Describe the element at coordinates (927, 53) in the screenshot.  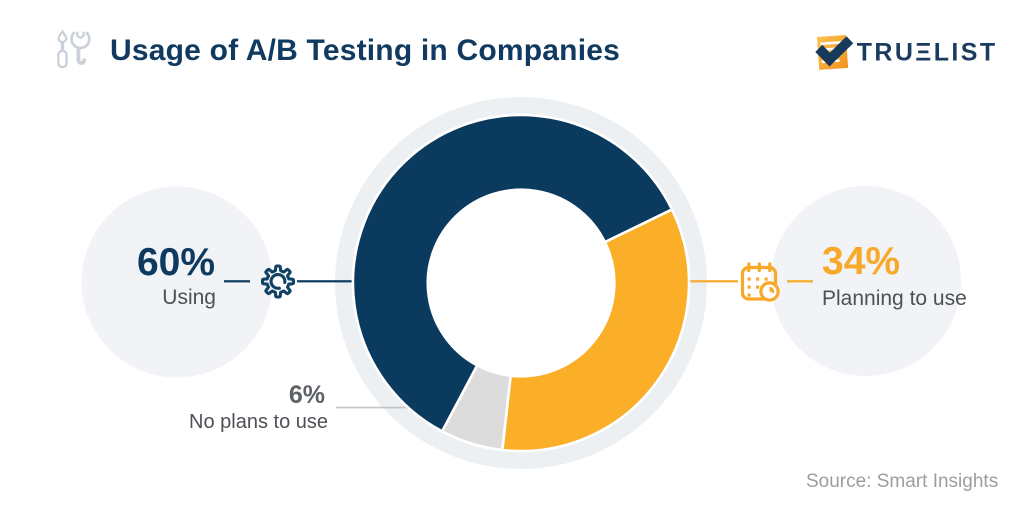
I see `svg-text: TRUΞLIST` at that location.